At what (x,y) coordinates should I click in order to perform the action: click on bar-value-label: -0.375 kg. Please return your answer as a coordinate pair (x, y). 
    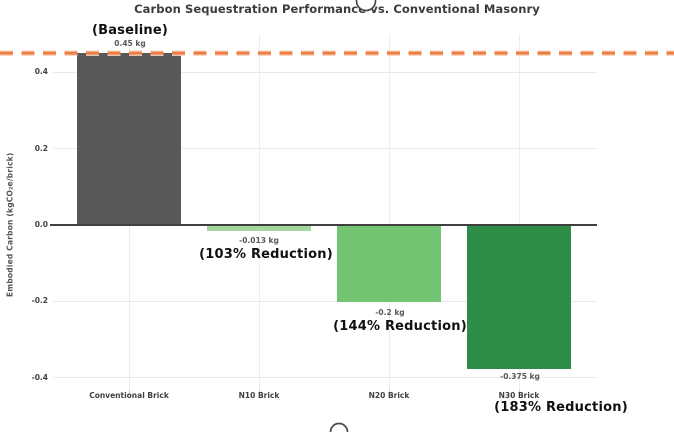
    Looking at the image, I should click on (520, 376).